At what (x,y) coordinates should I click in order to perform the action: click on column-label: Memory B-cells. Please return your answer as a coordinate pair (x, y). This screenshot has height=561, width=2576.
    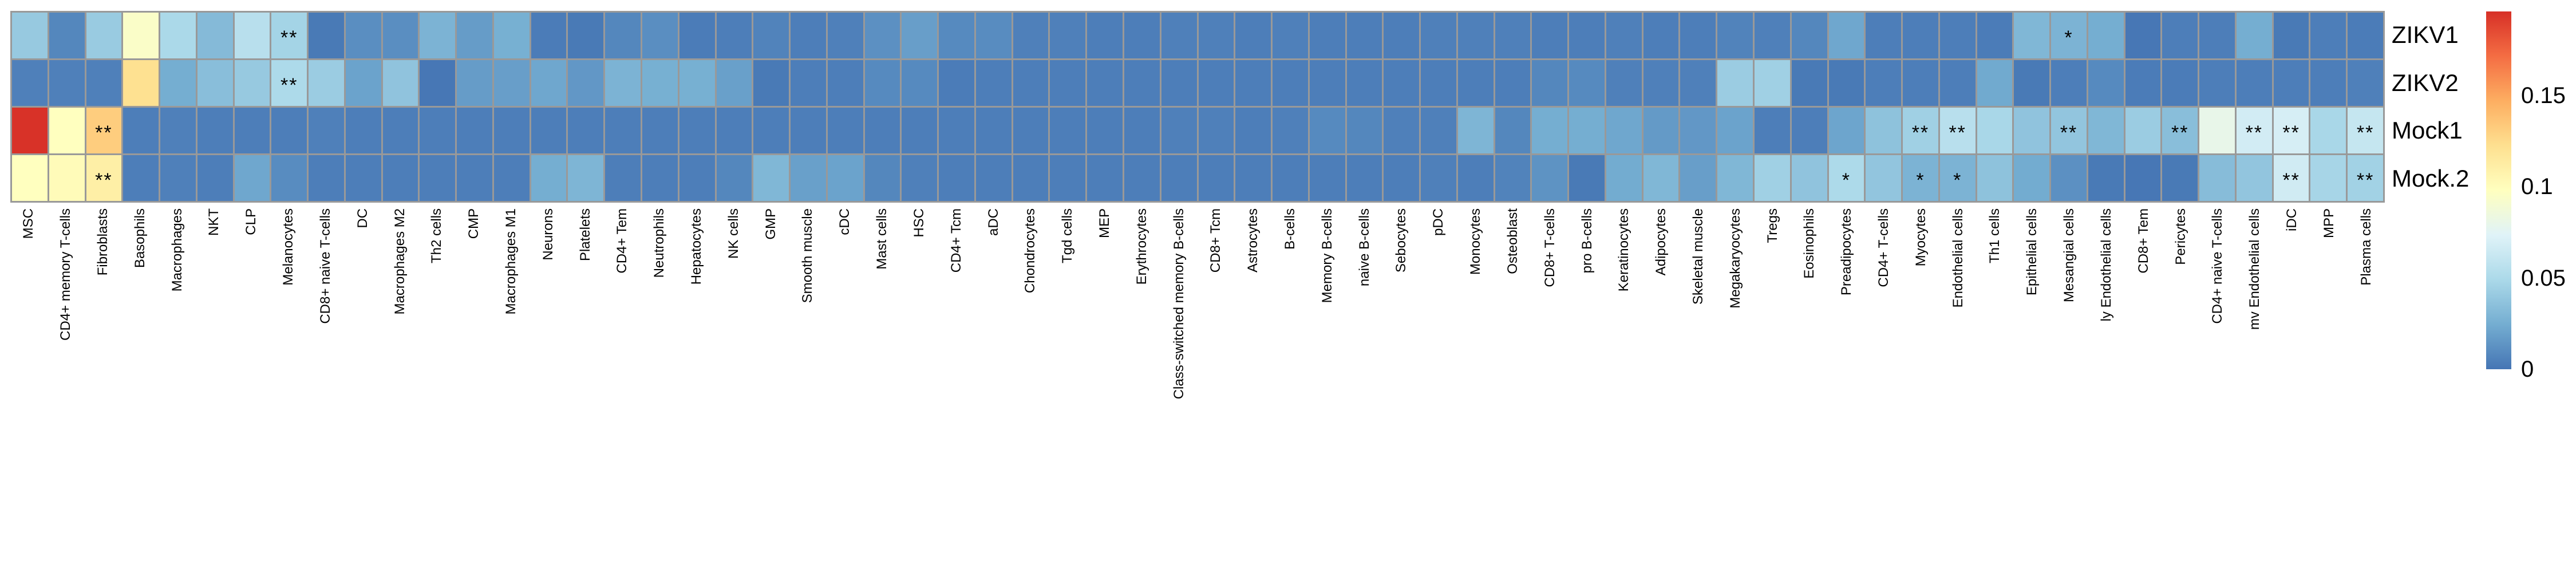
    Looking at the image, I should click on (1327, 255).